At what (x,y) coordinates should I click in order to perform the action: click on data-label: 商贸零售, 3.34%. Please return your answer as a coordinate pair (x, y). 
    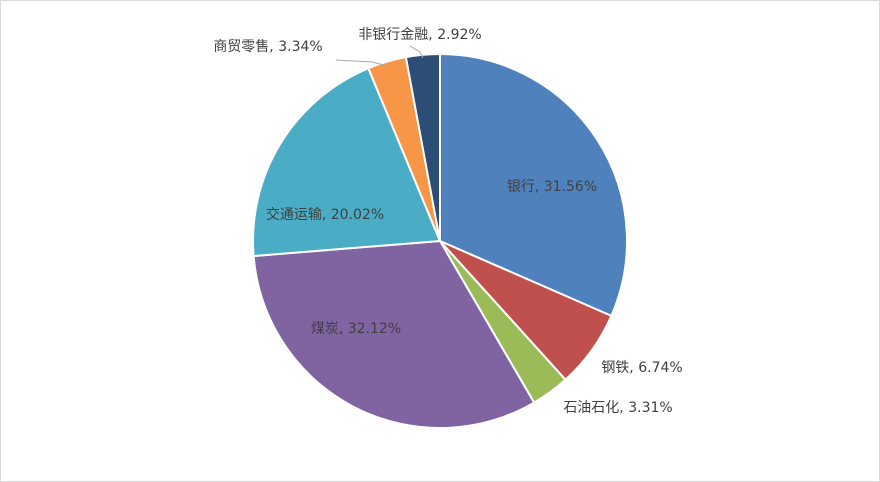
    Looking at the image, I should click on (267, 47).